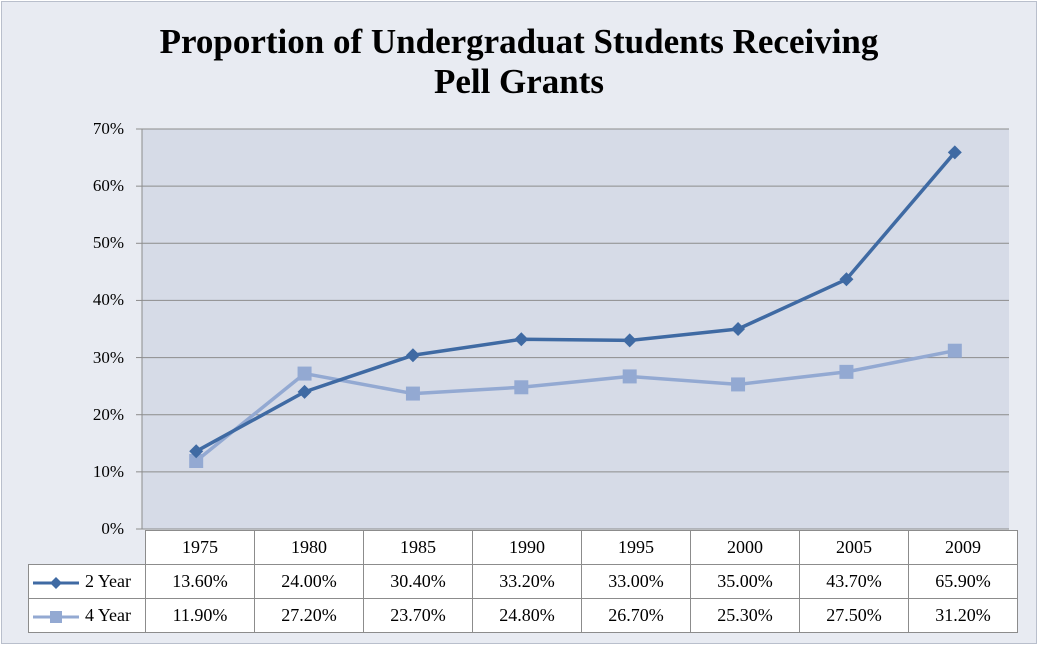 The height and width of the screenshot is (645, 1038). What do you see at coordinates (108, 299) in the screenshot?
I see `y-tick-label: 40%` at bounding box center [108, 299].